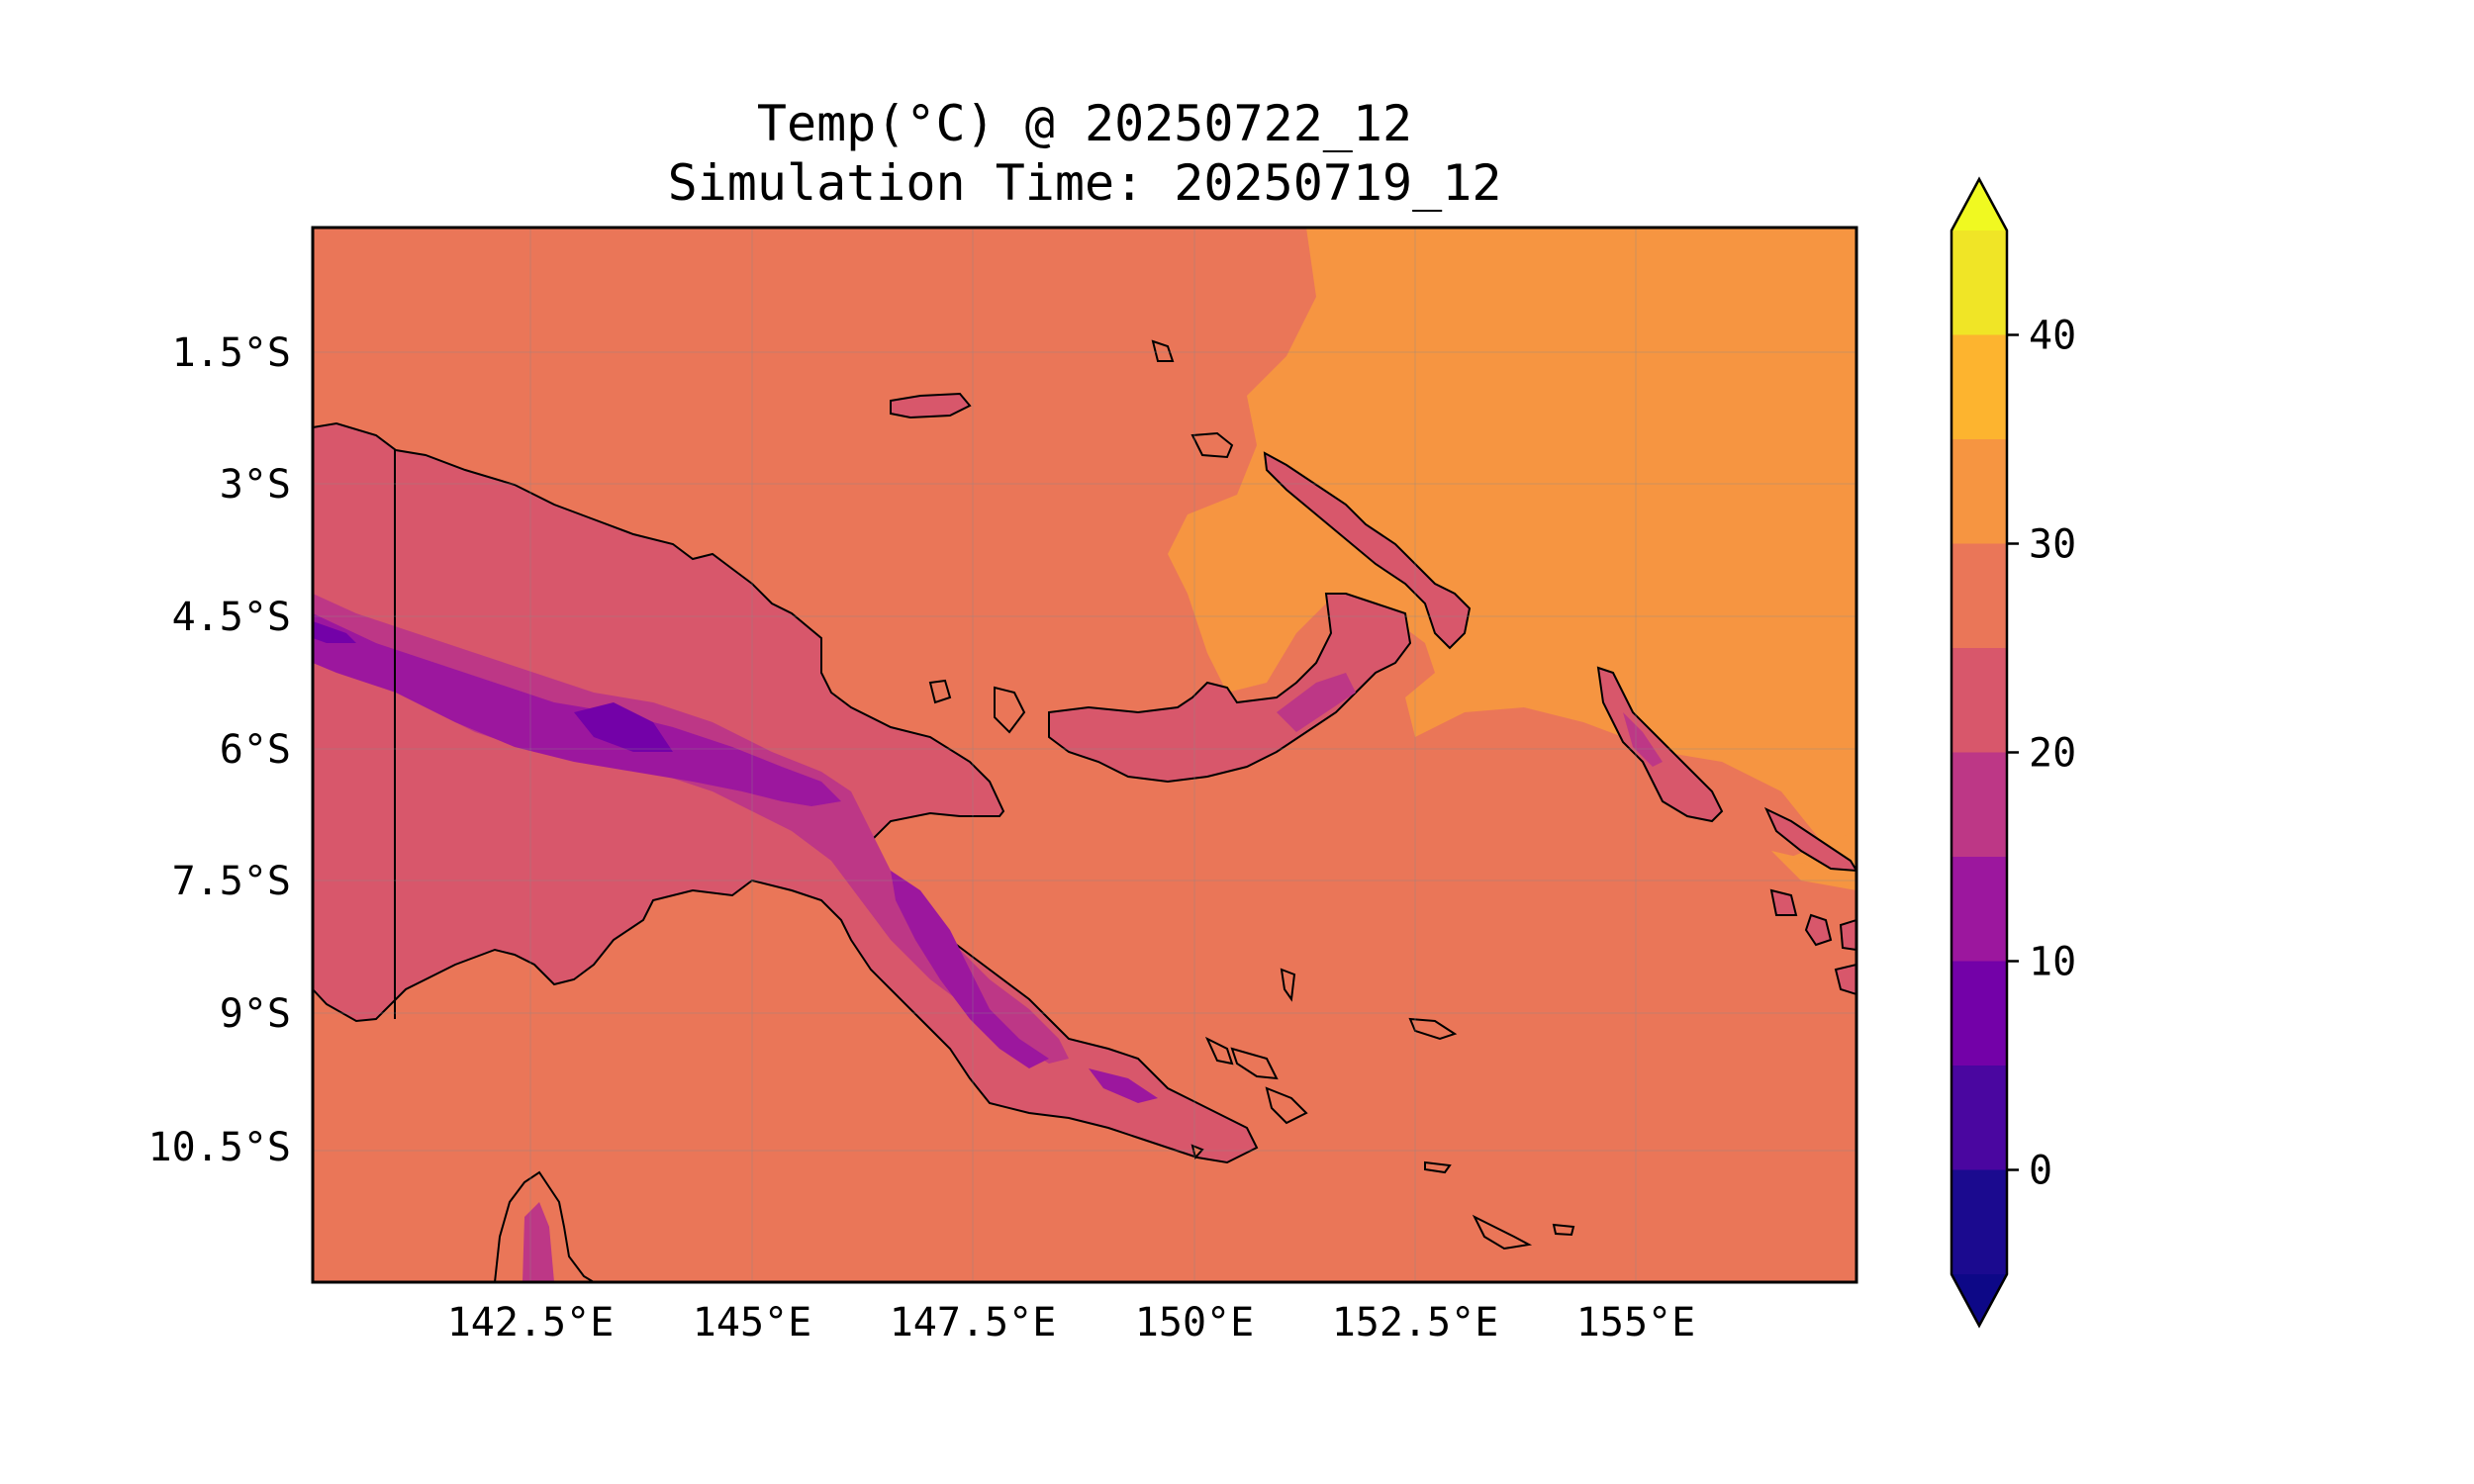  I want to click on x-tick-label: 142.5°E, so click(531, 1322).